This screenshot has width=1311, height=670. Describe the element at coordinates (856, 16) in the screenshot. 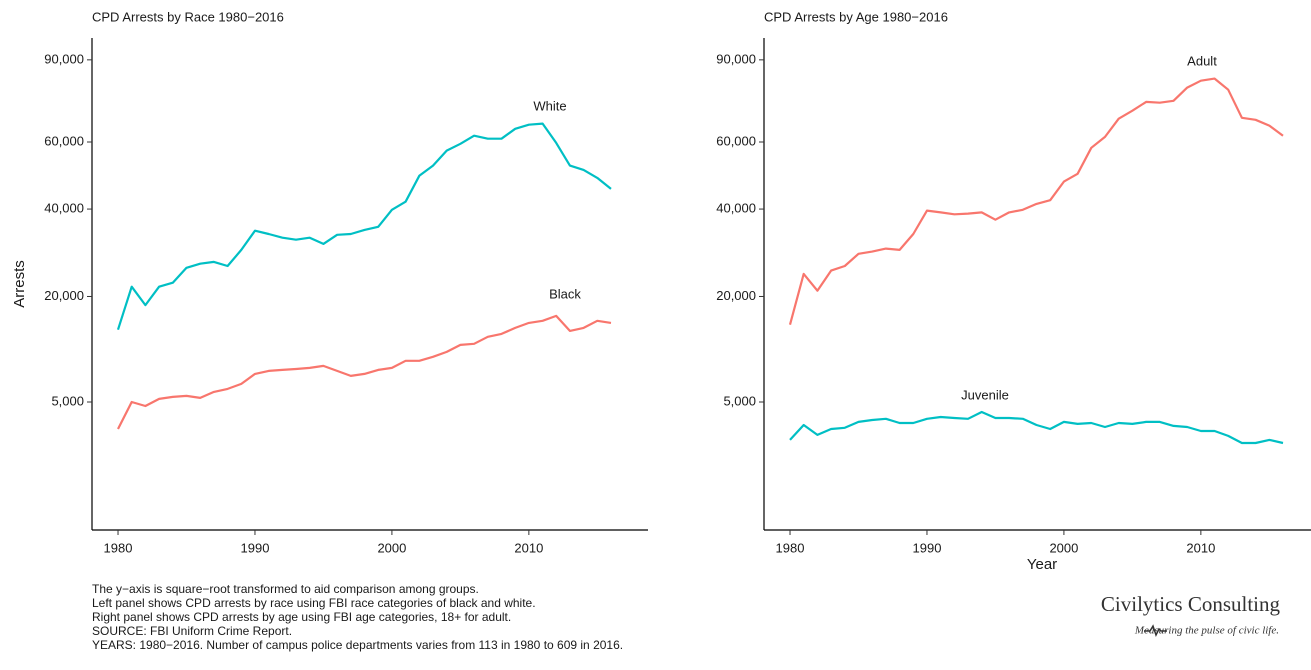

I see `chart-title: CPD Arrests by Age 1980−2016` at that location.